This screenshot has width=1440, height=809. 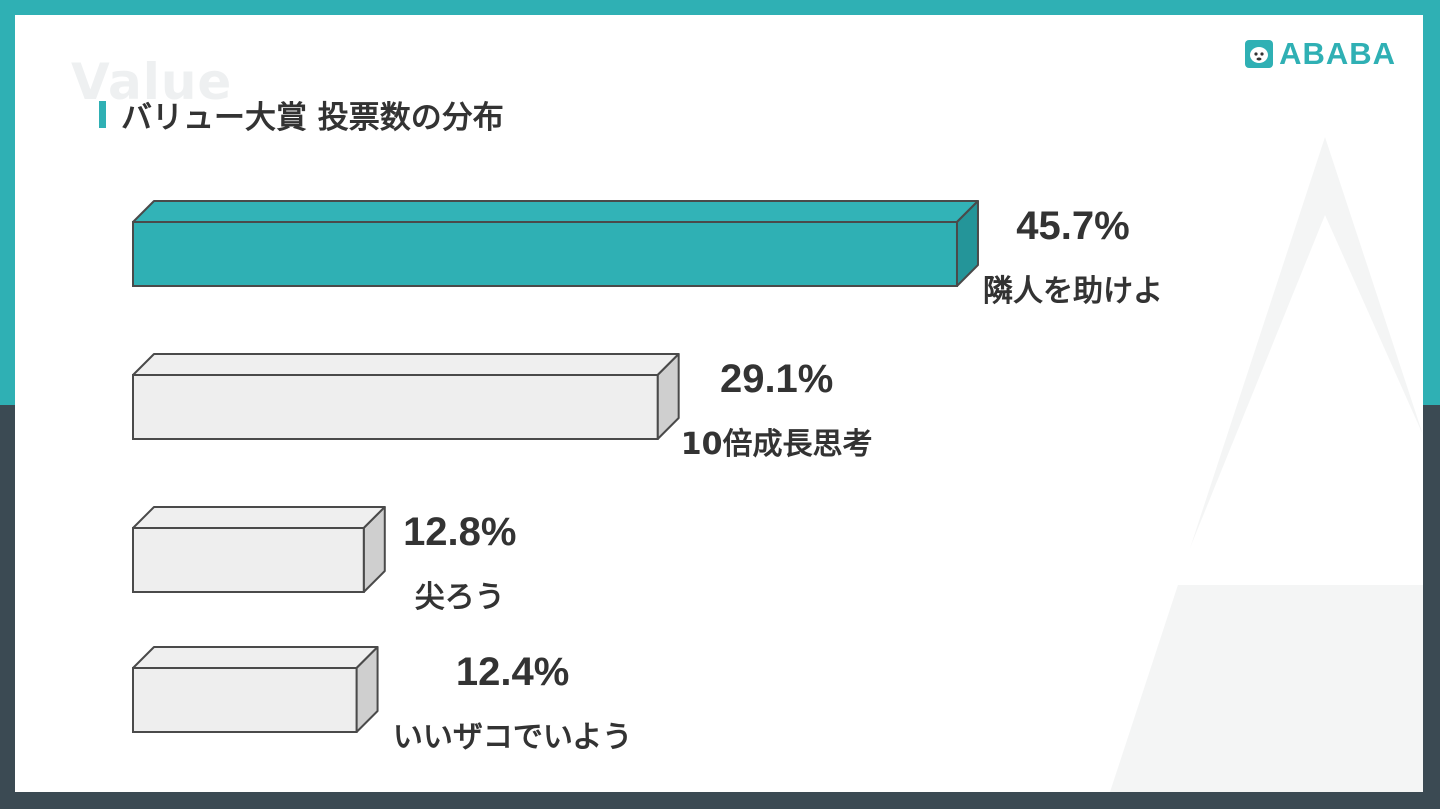 What do you see at coordinates (459, 532) in the screenshot?
I see `value-label: 12.8%` at bounding box center [459, 532].